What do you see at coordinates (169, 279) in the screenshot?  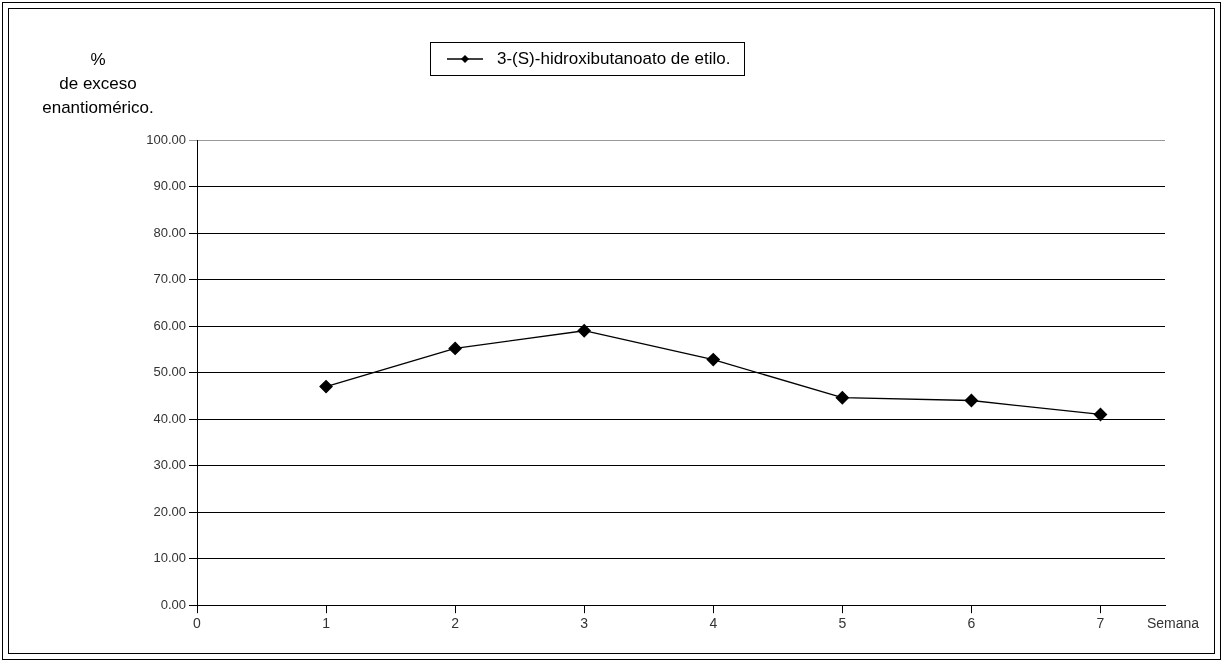 I see `y-tick-label: 70.00` at bounding box center [169, 279].